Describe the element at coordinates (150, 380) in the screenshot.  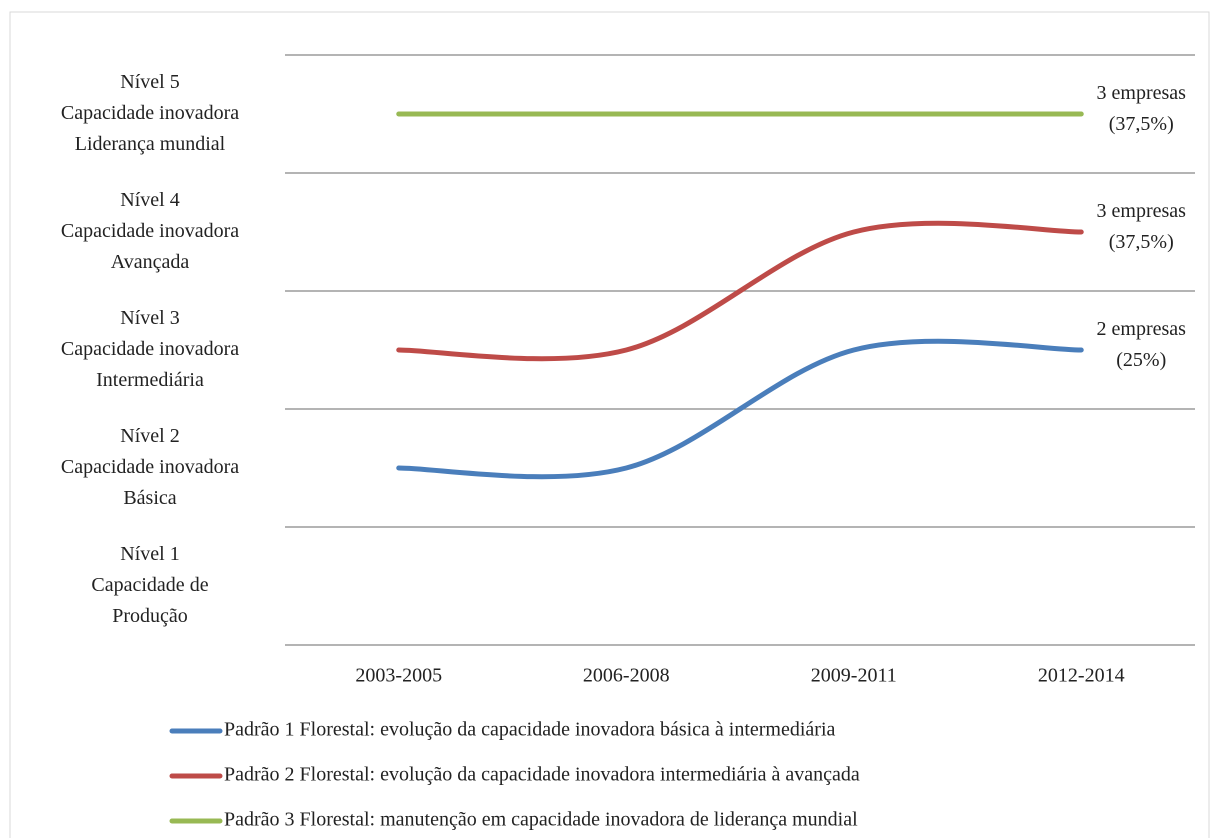
I see `y-tick-line: Intermediária` at that location.